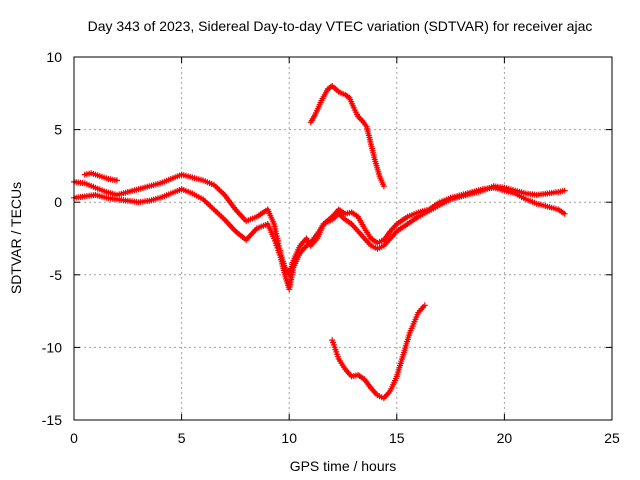  Describe the element at coordinates (505, 438) in the screenshot. I see `x-tick-label: 20` at that location.